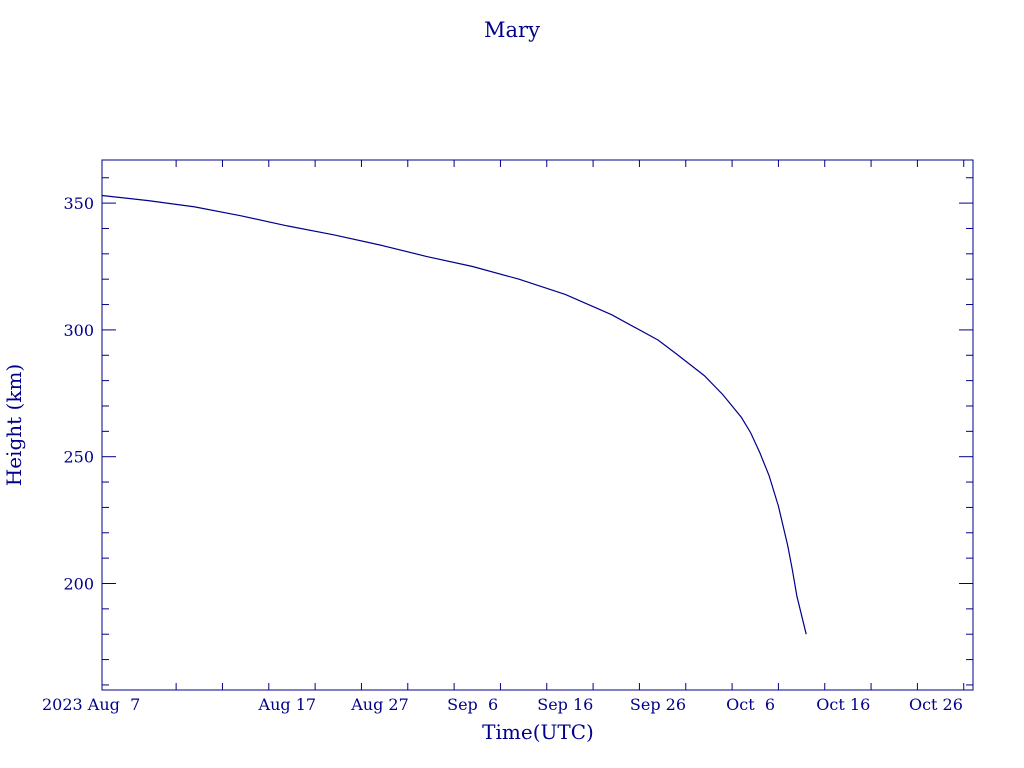 The height and width of the screenshot is (768, 1024). What do you see at coordinates (14, 425) in the screenshot?
I see `y-axis-label: Height (km)` at bounding box center [14, 425].